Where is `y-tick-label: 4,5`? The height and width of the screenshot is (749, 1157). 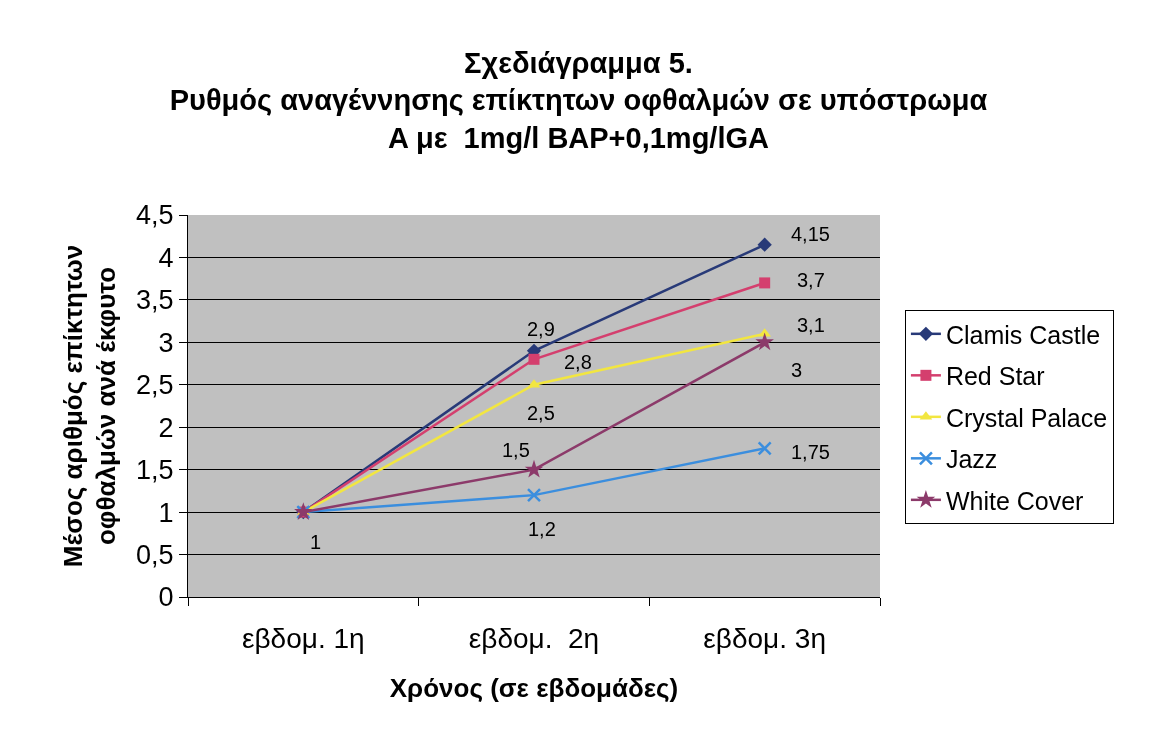
y-tick-label: 4,5 is located at coordinates (155, 215).